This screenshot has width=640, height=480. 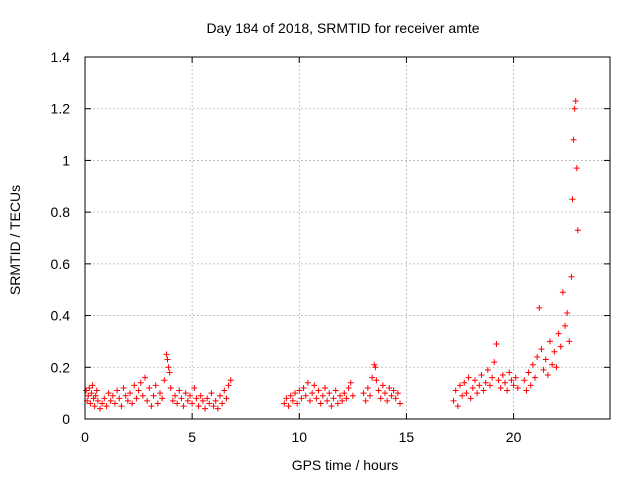 What do you see at coordinates (15, 240) in the screenshot?
I see `y-axis-title: SRMTID / TECUs` at bounding box center [15, 240].